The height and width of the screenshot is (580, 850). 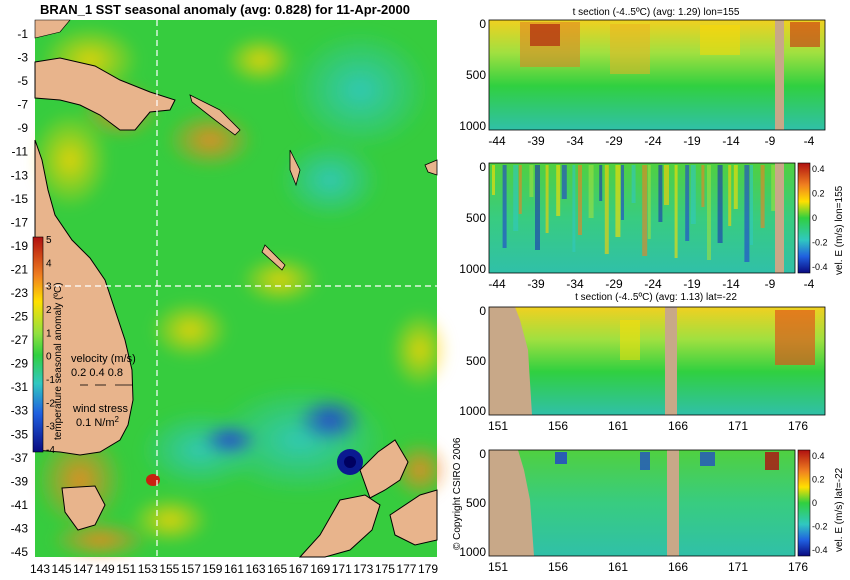 I want to click on wind-legend: wind stress 0.1 N/m2, so click(x=100, y=416).